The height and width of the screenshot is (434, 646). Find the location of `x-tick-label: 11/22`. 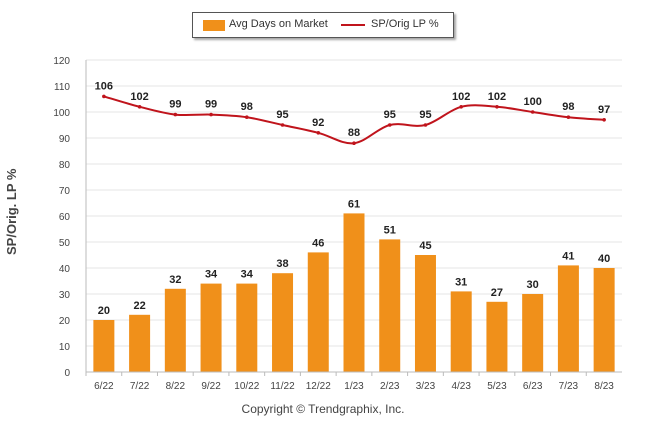

x-tick-label: 11/22 is located at coordinates (282, 386).